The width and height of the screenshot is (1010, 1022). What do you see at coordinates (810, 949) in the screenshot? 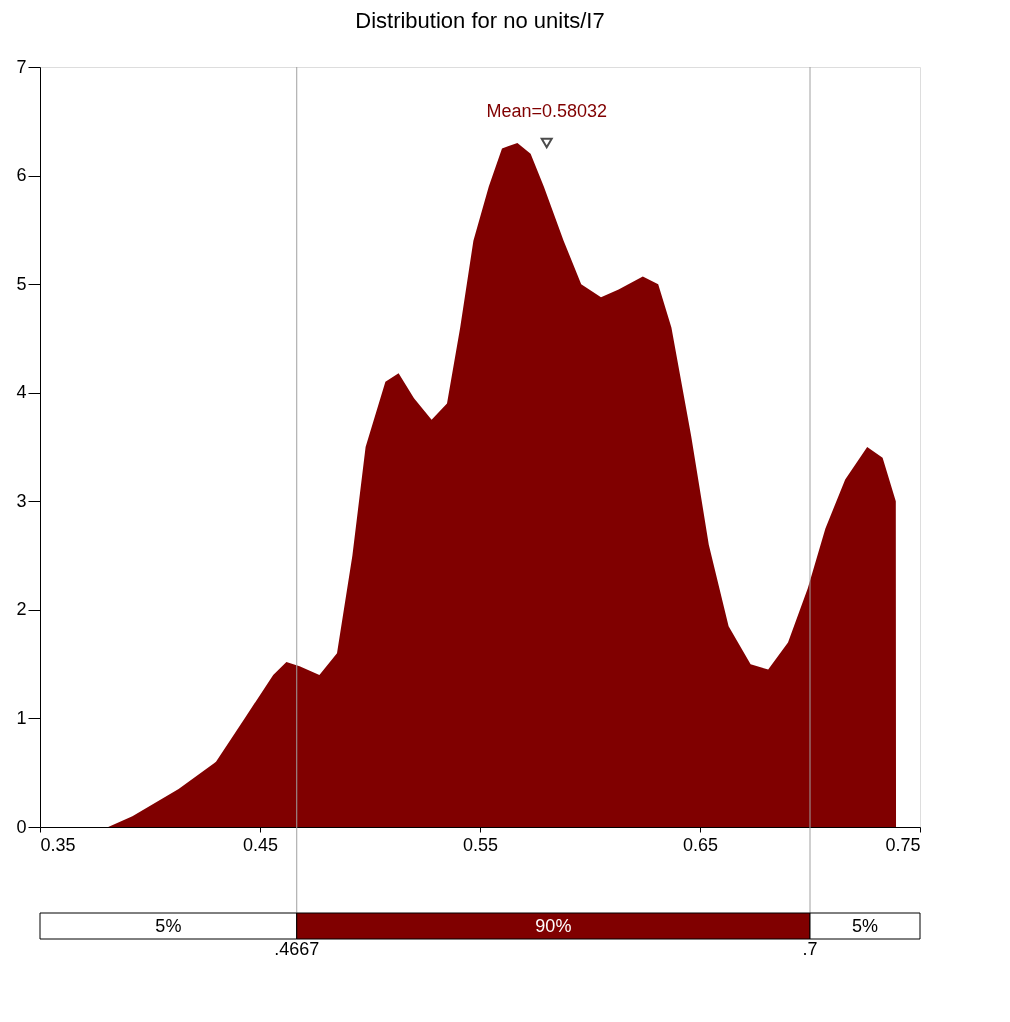
I see `ref-line-label: .7` at bounding box center [810, 949].